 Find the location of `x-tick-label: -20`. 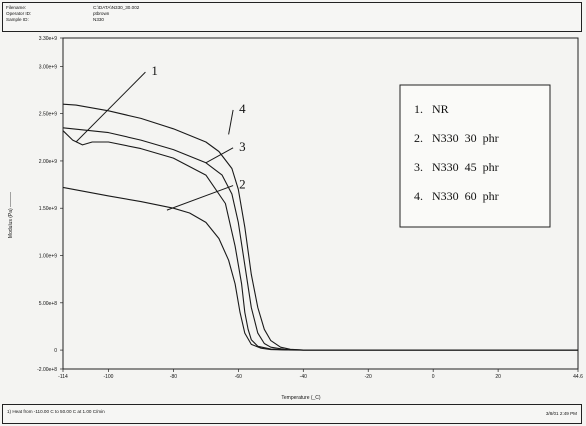

x-tick-label: -20 is located at coordinates (368, 377).